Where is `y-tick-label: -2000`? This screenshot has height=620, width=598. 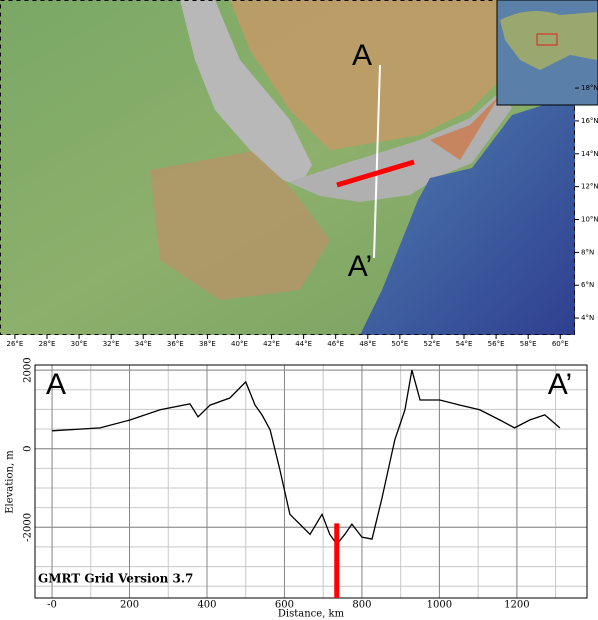 y-tick-label: -2000 is located at coordinates (28, 527).